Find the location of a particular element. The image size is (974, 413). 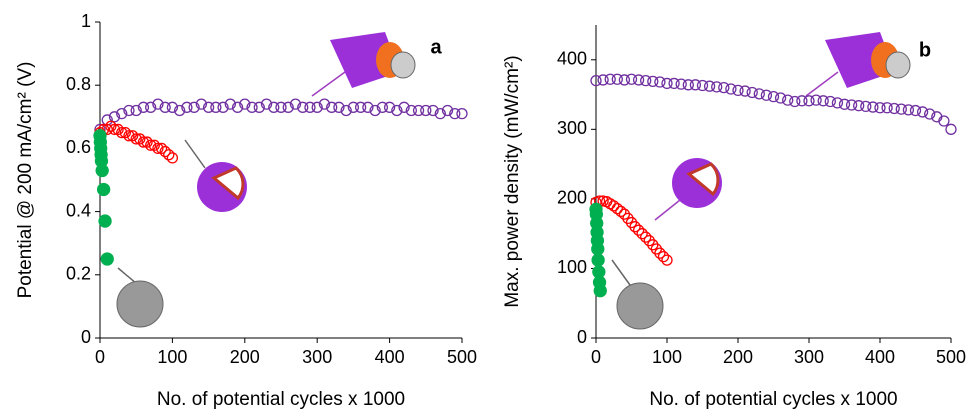

x-axis-label: No. of potential cycles x 1000 is located at coordinates (773, 399).